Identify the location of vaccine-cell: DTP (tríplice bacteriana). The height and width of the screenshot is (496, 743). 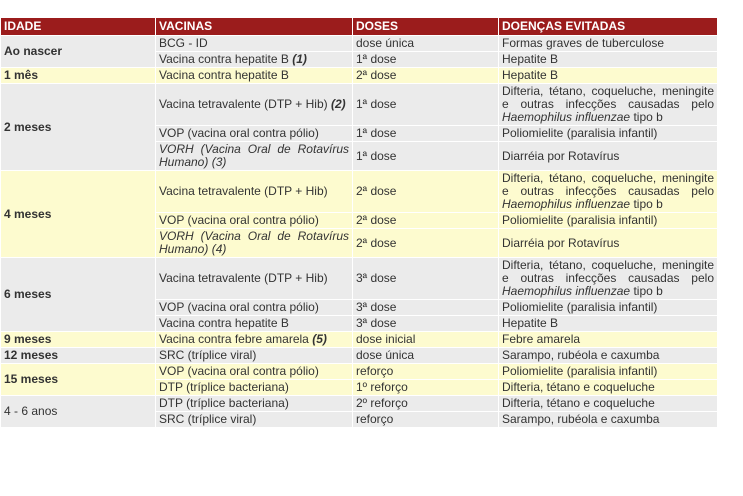
(254, 387).